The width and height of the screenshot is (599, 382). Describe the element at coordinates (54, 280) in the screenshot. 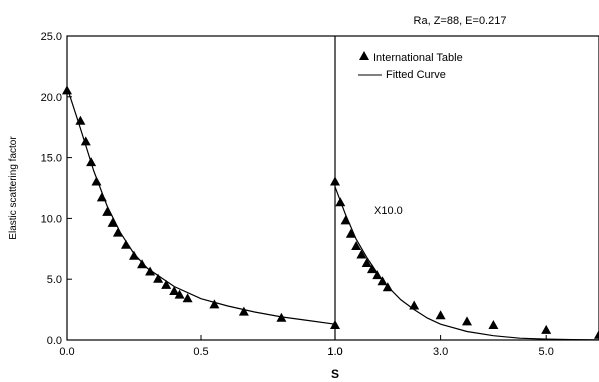

I see `y-tick-label: 5.0` at that location.